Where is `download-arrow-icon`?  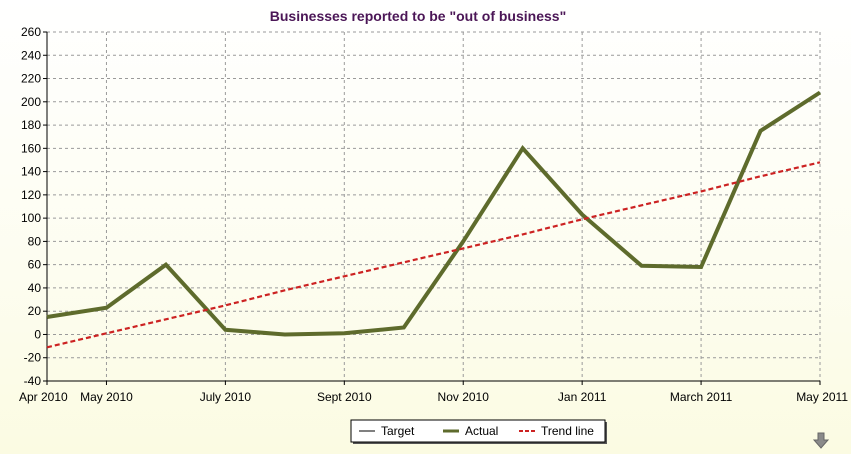
download-arrow-icon is located at coordinates (821, 441).